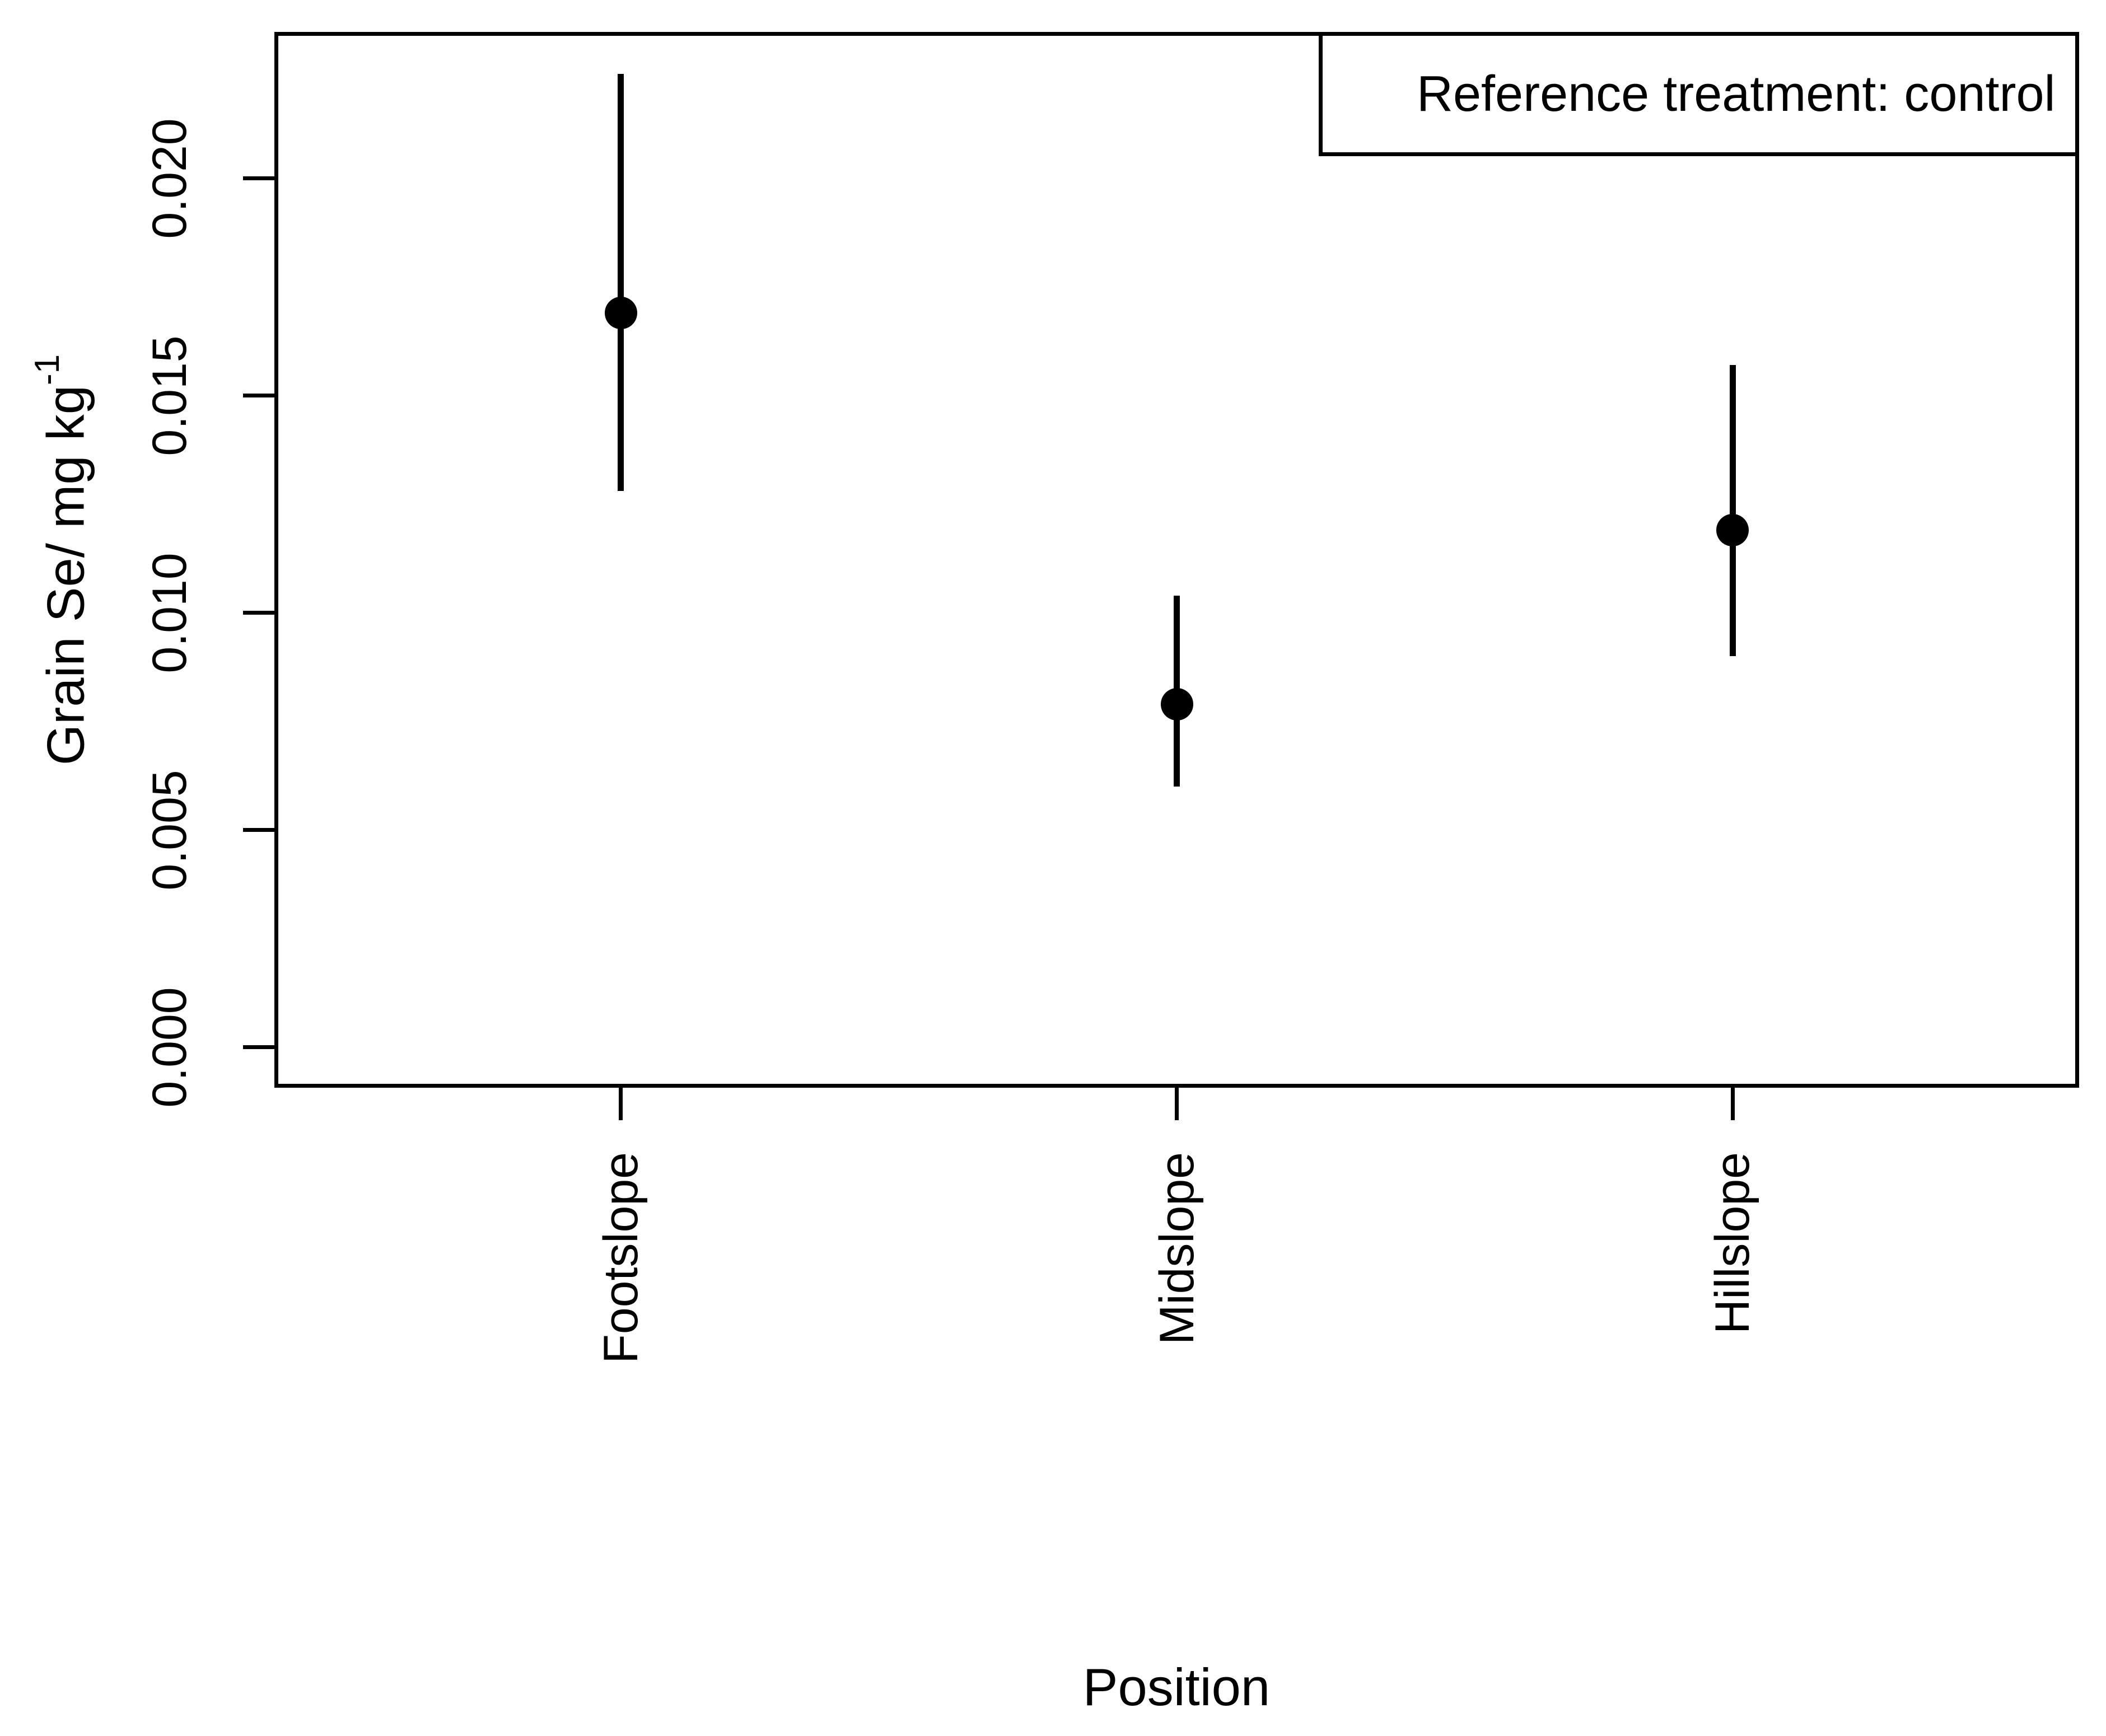 The width and height of the screenshot is (2106, 1736). I want to click on y-axis-title: Grain Se/ mg kg-1, so click(62, 560).